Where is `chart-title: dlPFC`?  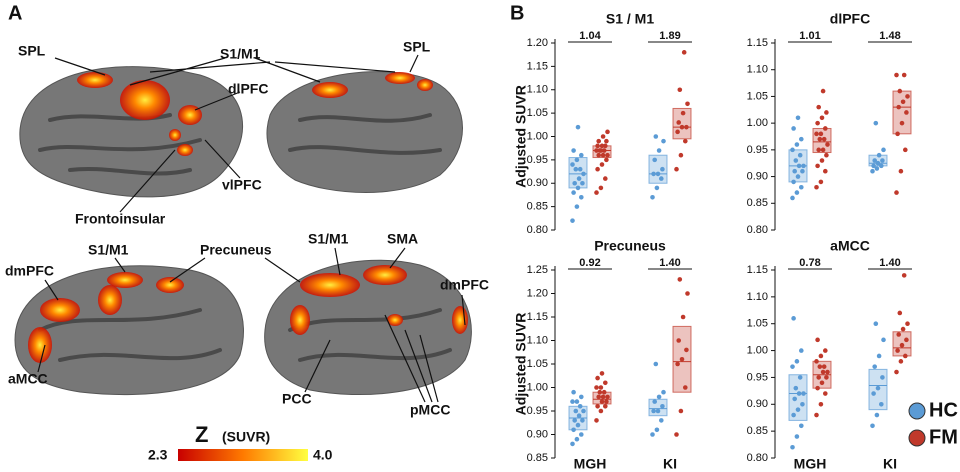 chart-title: dlPFC is located at coordinates (850, 19).